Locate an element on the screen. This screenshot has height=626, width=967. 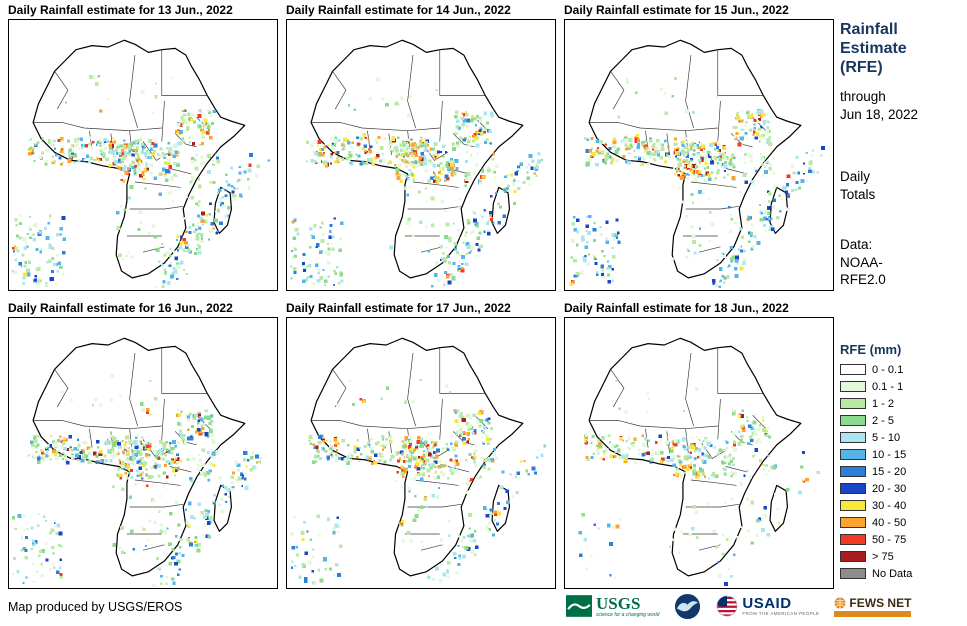
legend-label: 0 - 0.1 is located at coordinates (888, 369).